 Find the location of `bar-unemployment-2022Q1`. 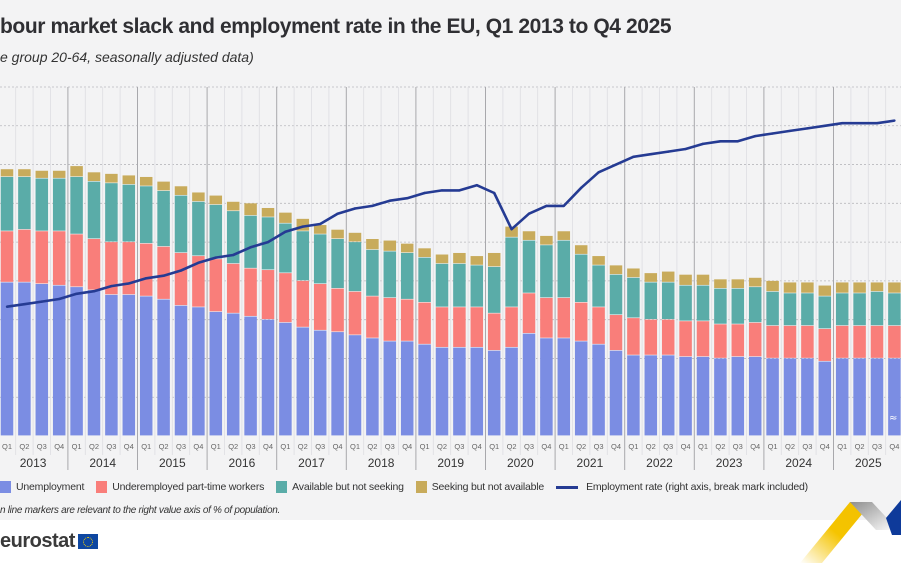

bar-unemployment-2022Q1 is located at coordinates (633, 395).